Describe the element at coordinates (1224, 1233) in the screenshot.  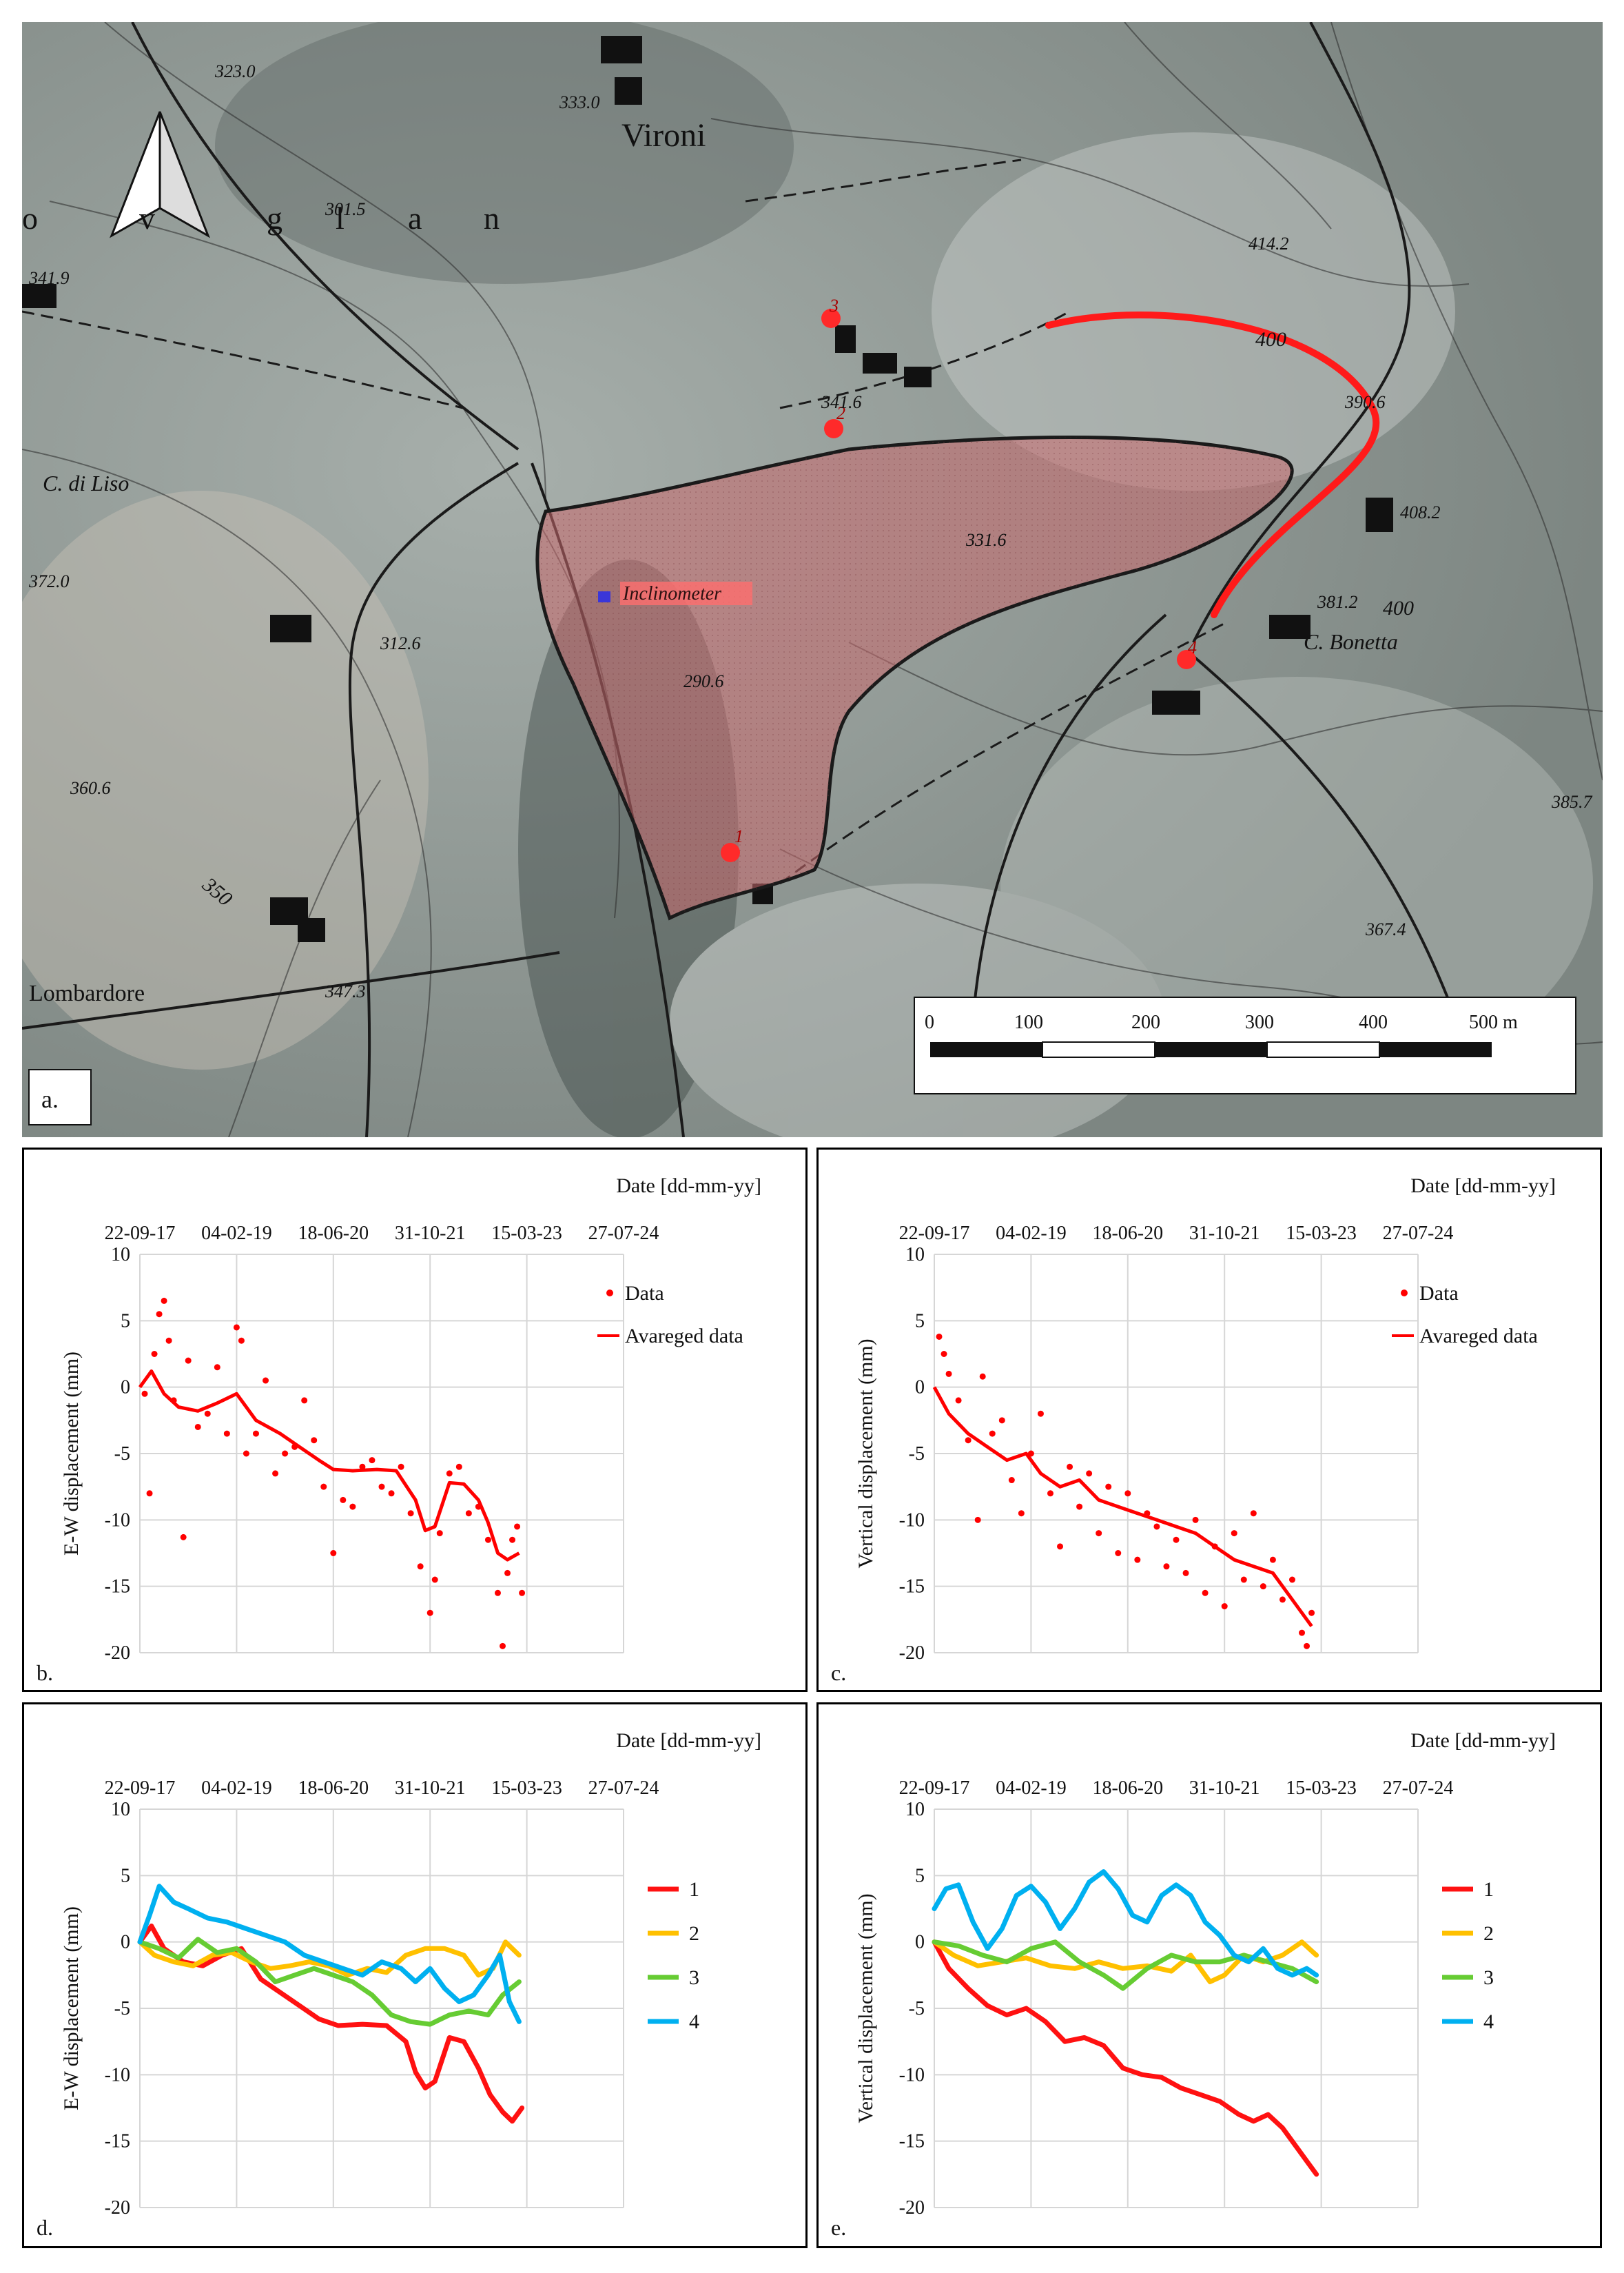
I see `x-tick-label: 31-10-21` at that location.